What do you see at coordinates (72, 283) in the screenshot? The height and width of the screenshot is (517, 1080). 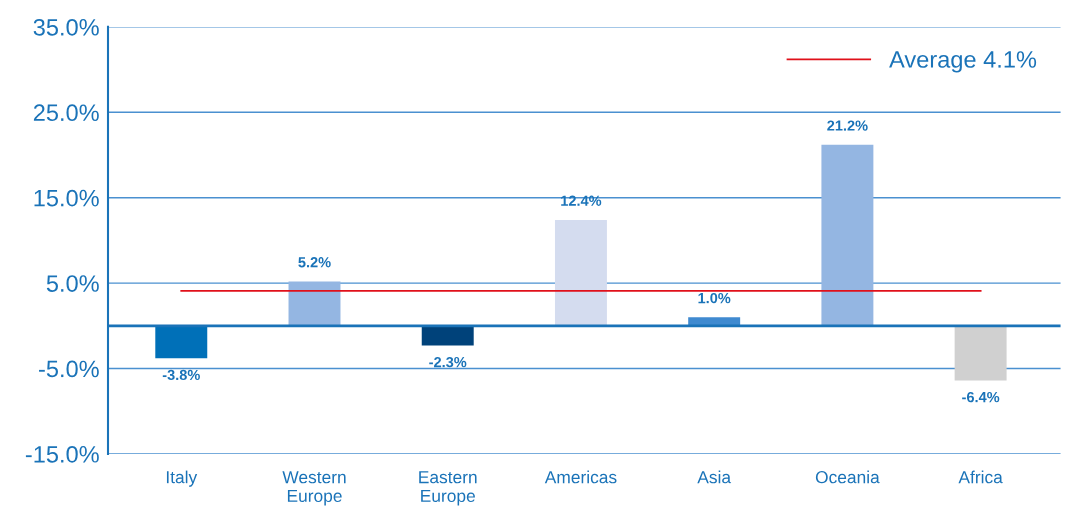 I see `y-tick-label: 5.0%` at bounding box center [72, 283].